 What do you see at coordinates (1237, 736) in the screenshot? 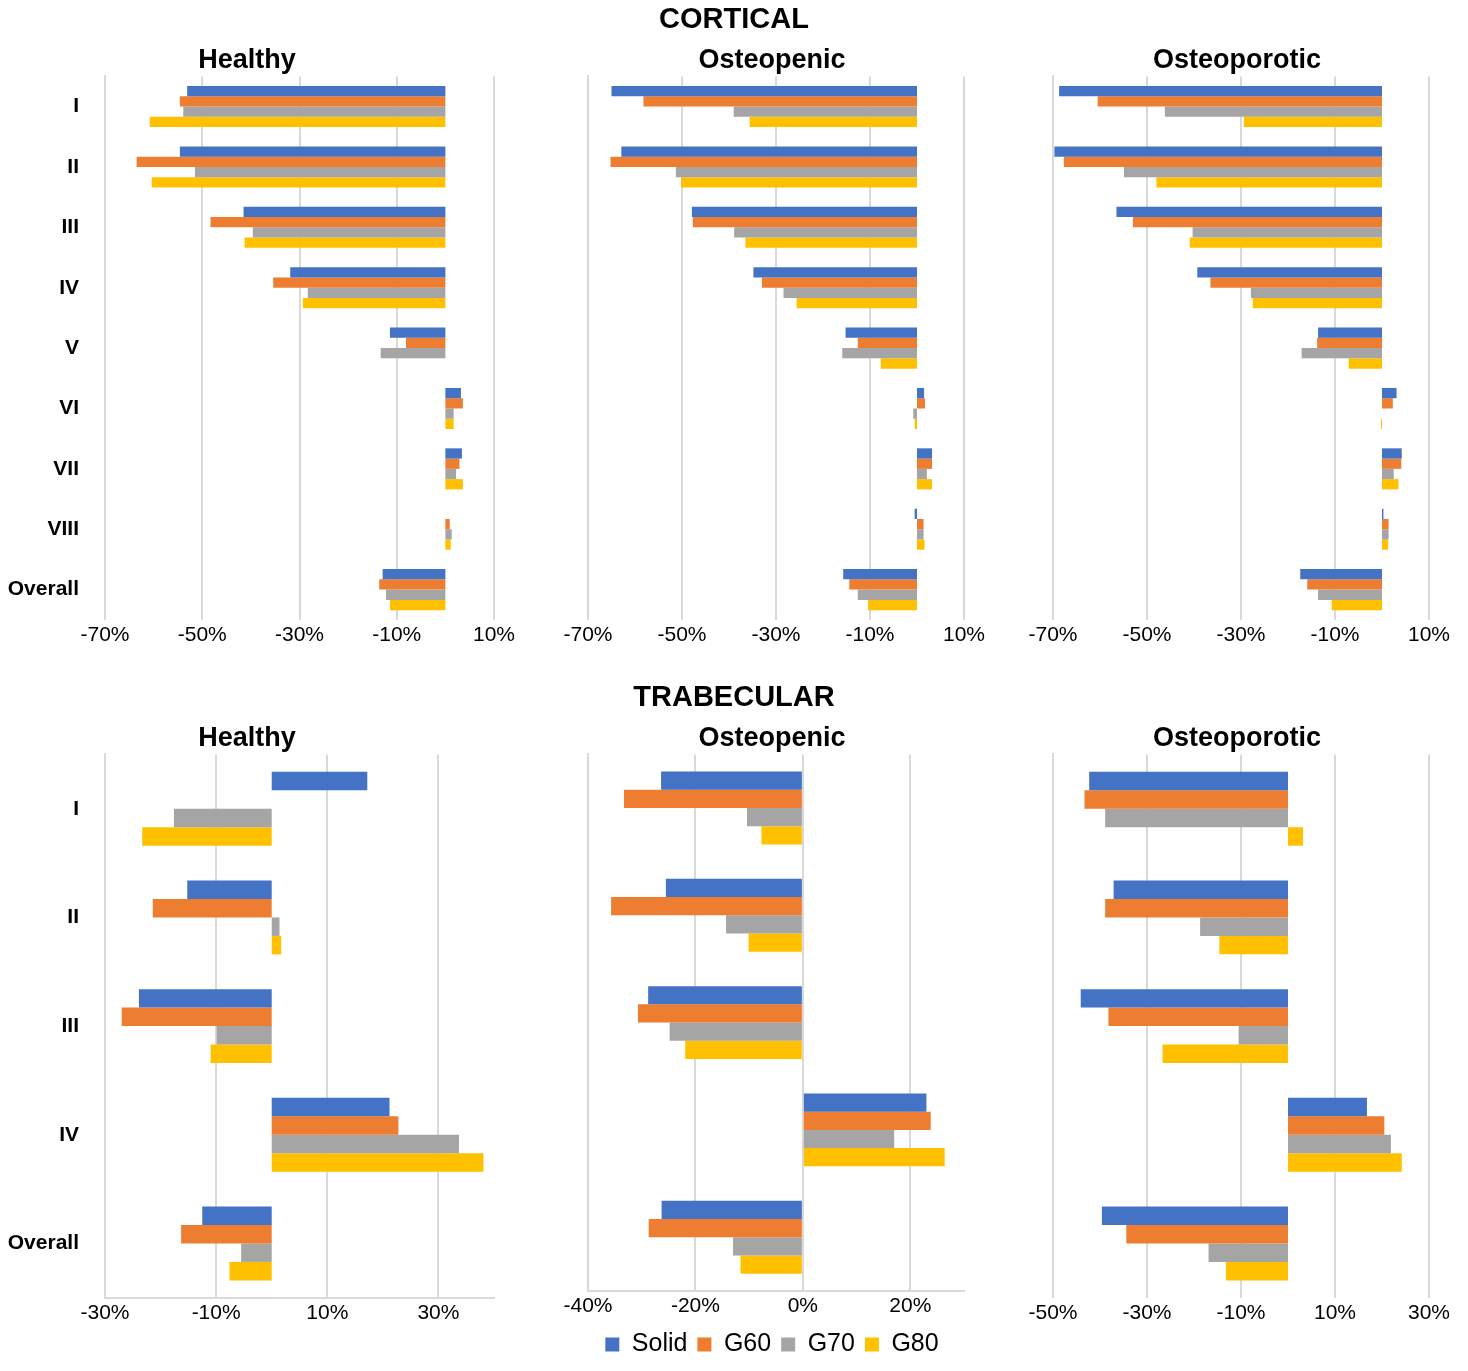
I see `chart-title: Osteoporotic` at bounding box center [1237, 736].